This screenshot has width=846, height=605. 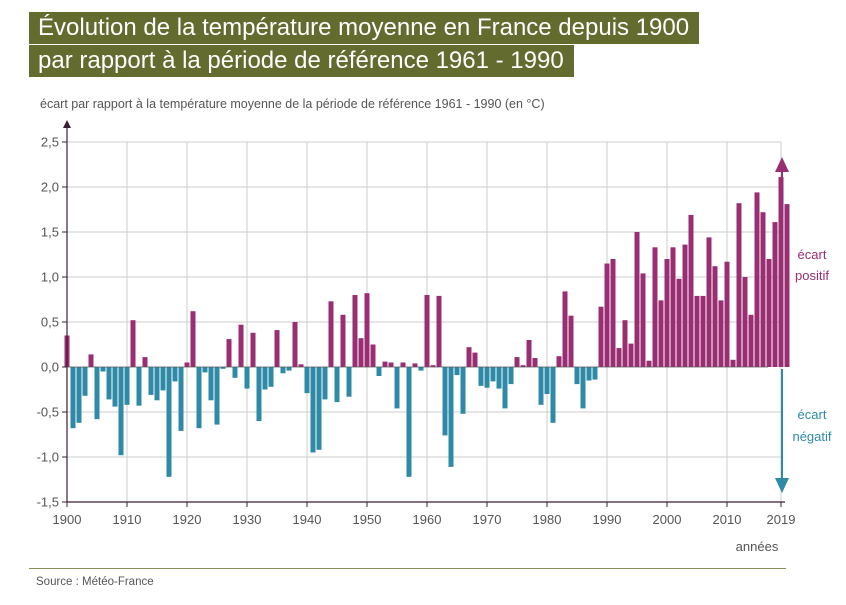 I want to click on bar-1957, so click(x=409, y=422).